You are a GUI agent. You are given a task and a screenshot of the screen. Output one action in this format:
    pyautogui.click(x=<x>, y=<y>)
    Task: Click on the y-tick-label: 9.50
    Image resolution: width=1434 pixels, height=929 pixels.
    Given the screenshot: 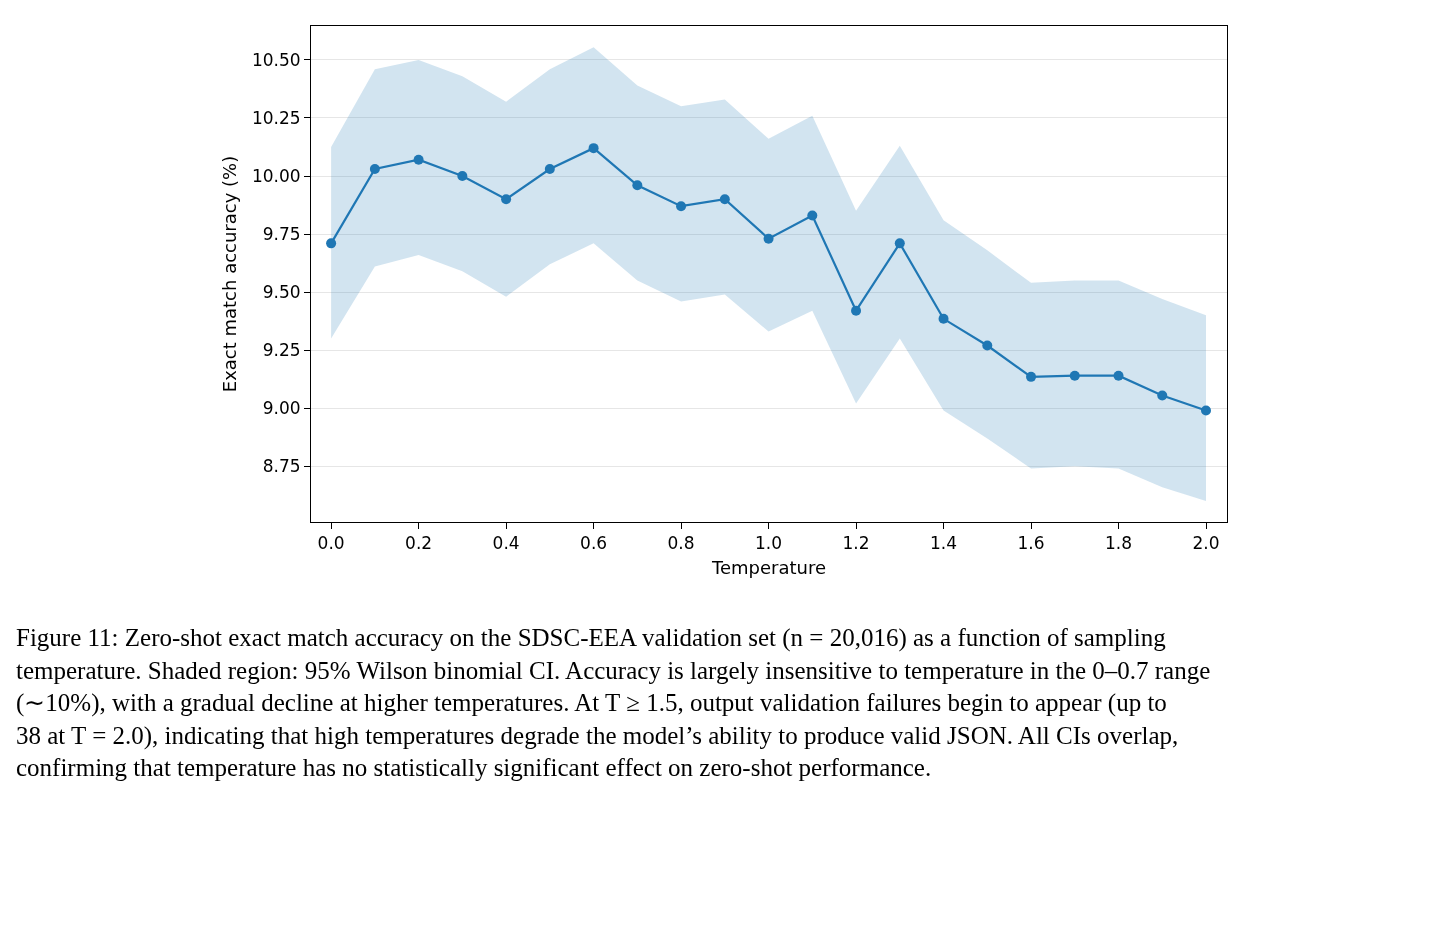 What is the action you would take?
    pyautogui.click(x=281, y=292)
    